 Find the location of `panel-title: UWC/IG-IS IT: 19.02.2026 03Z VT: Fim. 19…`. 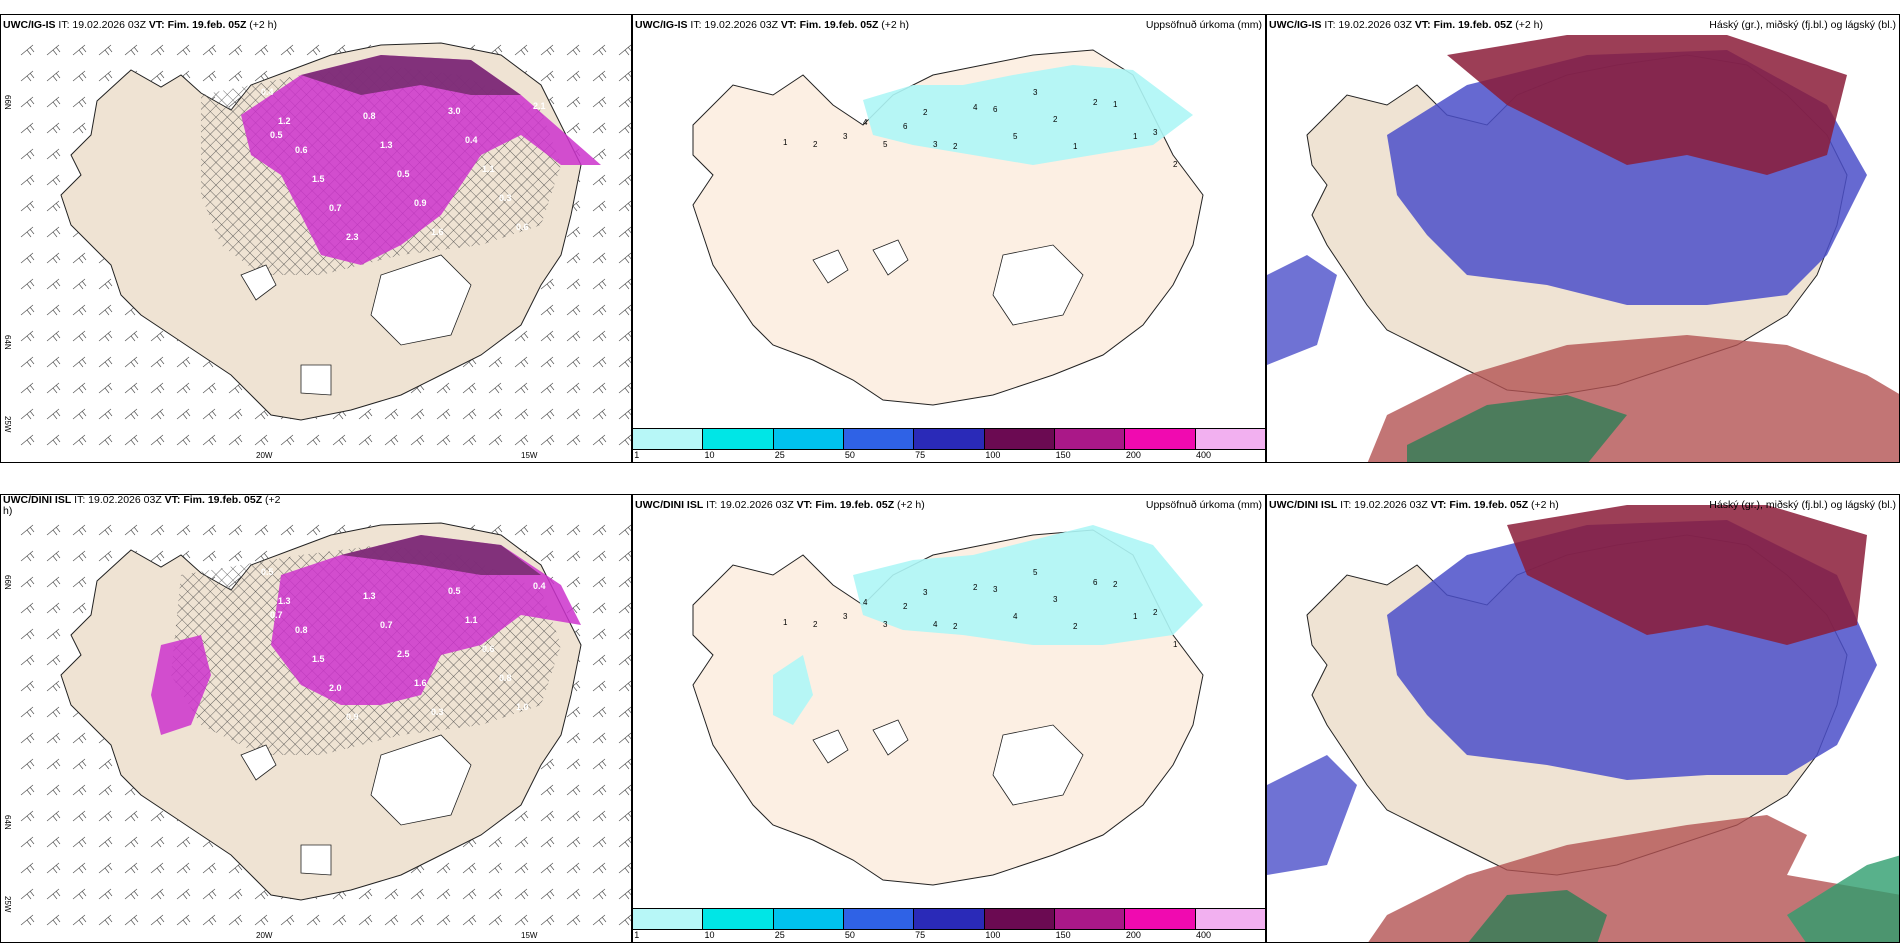

panel-title: UWC/IG-IS IT: 19.02.2026 03Z VT: Fim. 19… is located at coordinates (140, 25).